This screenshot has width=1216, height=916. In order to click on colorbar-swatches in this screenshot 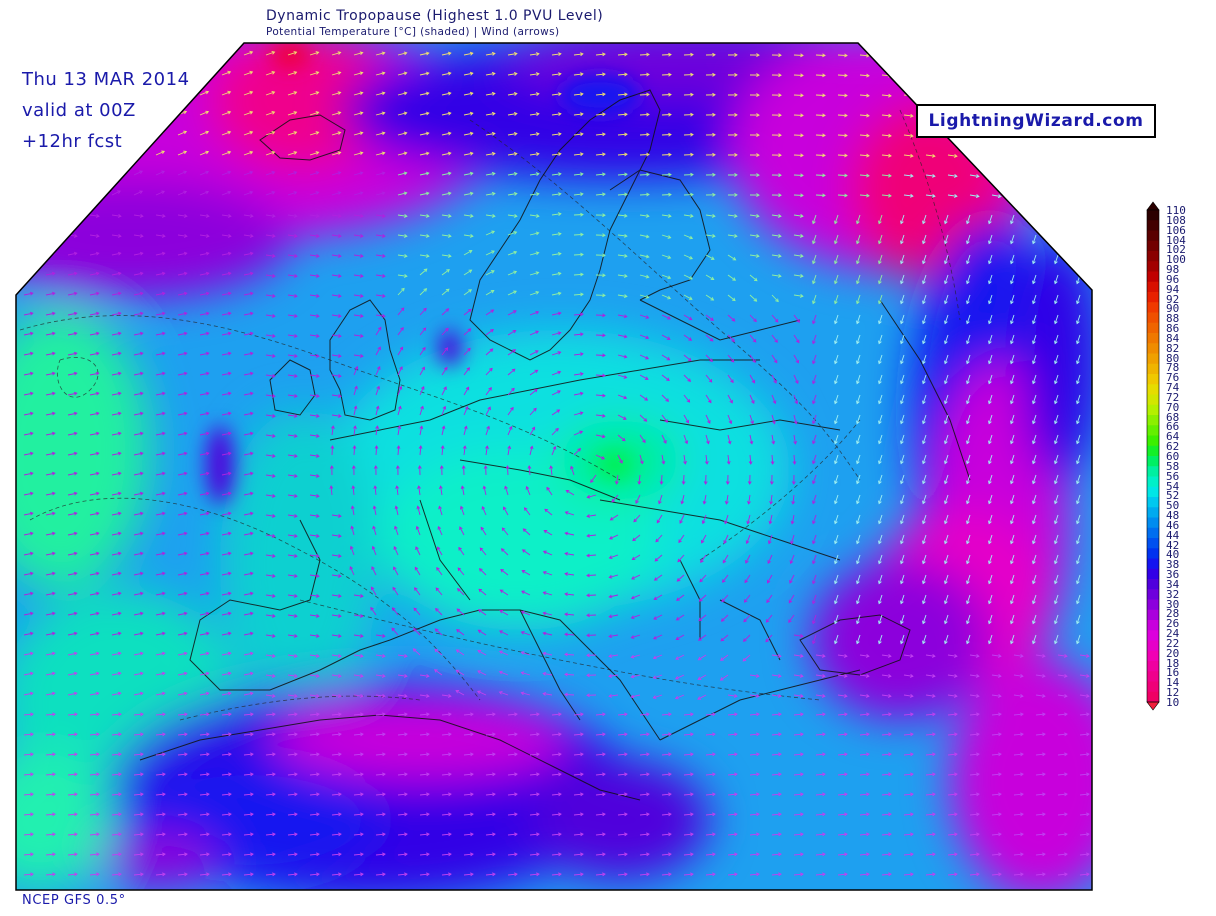, I will do `click(1153, 456)`.